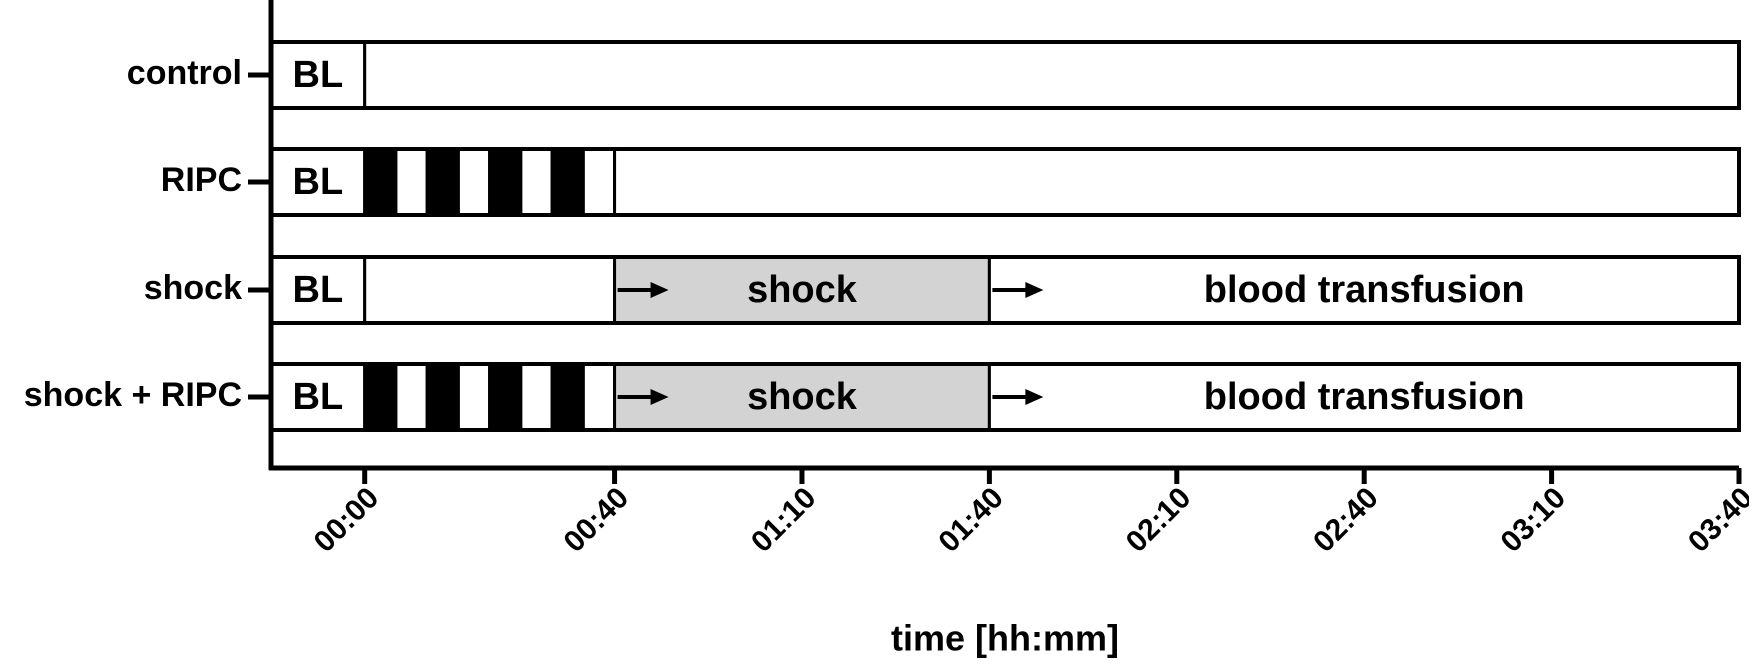  I want to click on x-tick-label: 02:40, so click(1346, 520).